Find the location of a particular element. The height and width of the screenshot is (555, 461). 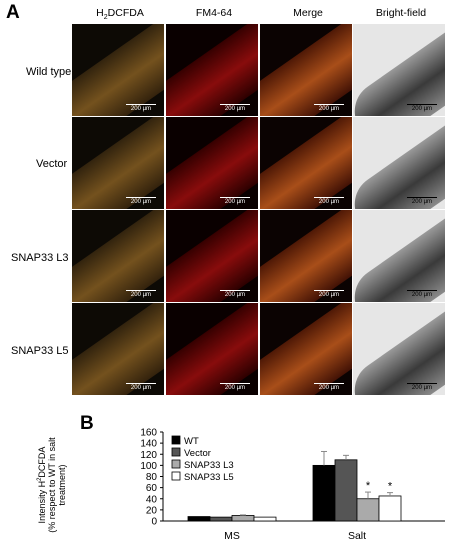

legend-entry: SNAP33 L3 is located at coordinates (209, 465).